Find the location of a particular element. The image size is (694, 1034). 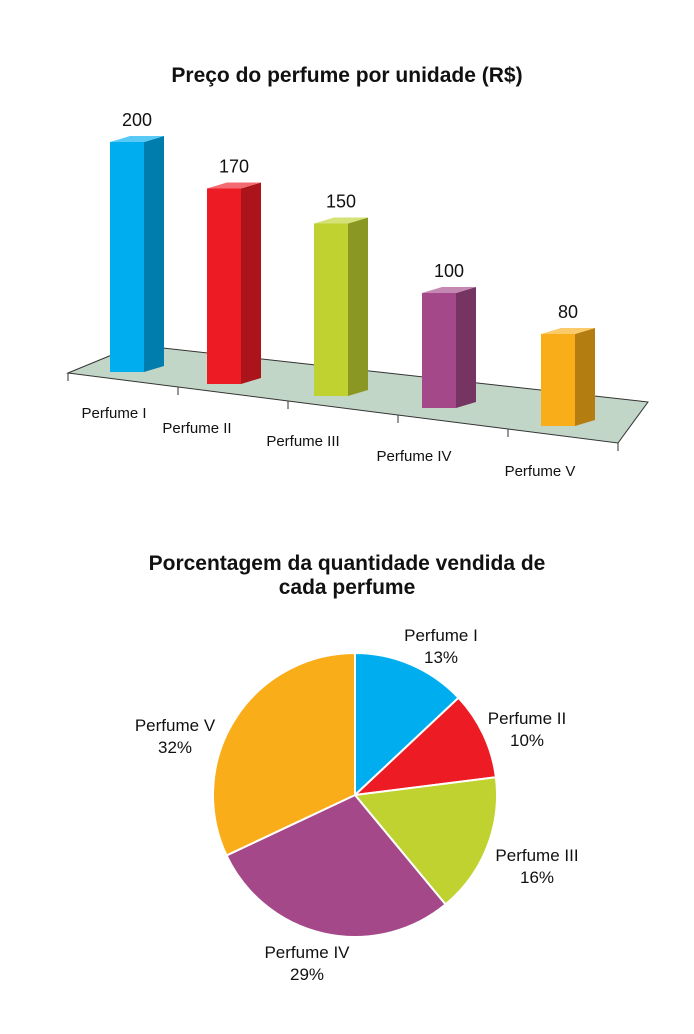

x-tick-label: Perfume III is located at coordinates (302, 441).